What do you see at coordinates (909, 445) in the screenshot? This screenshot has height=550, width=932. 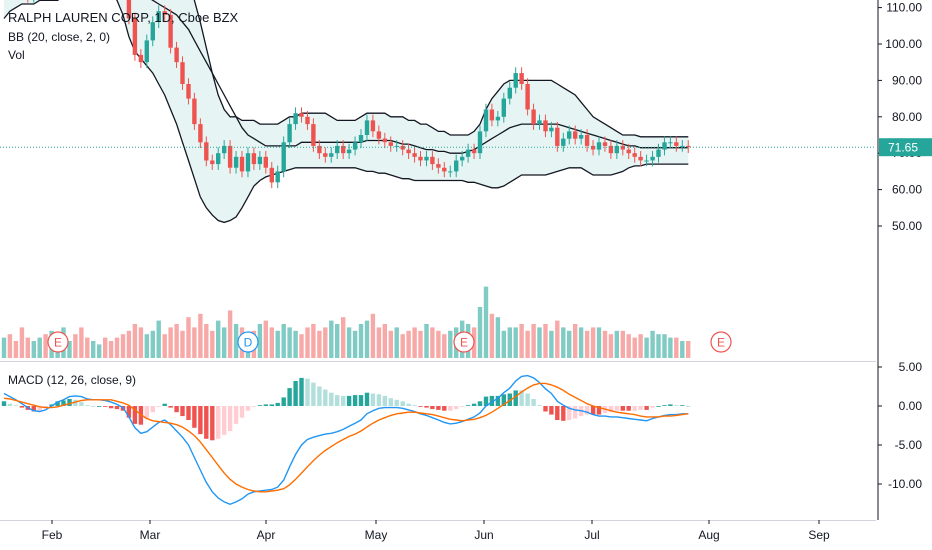 I see `macd-tick-label: -5.00` at bounding box center [909, 445].